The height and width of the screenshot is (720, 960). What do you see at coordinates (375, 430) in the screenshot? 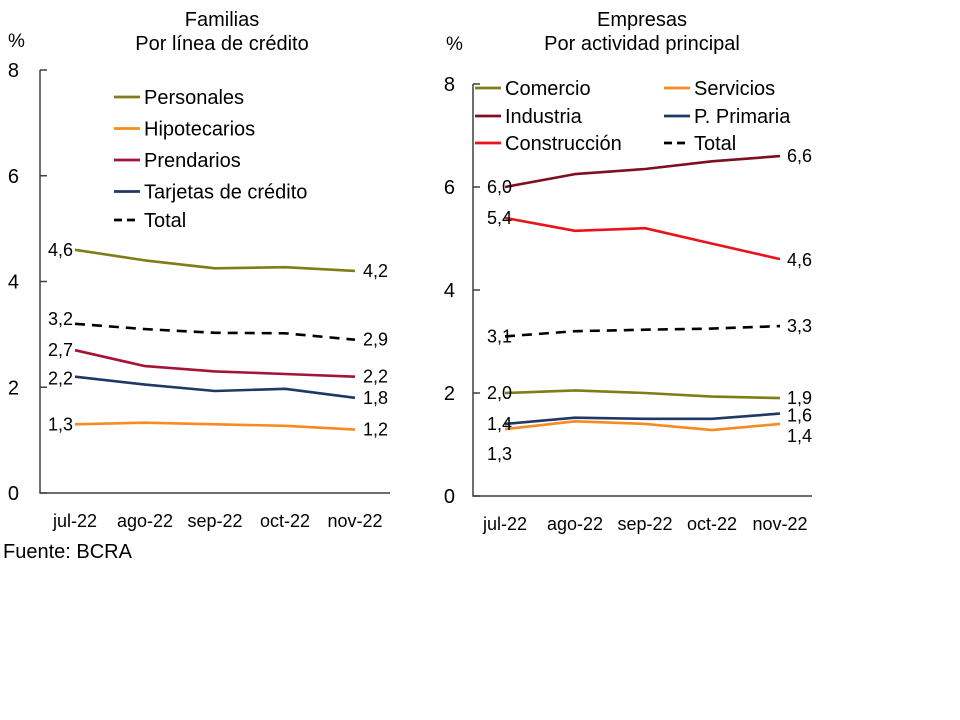
I see `series-end-value-label: 1,2` at bounding box center [375, 430].